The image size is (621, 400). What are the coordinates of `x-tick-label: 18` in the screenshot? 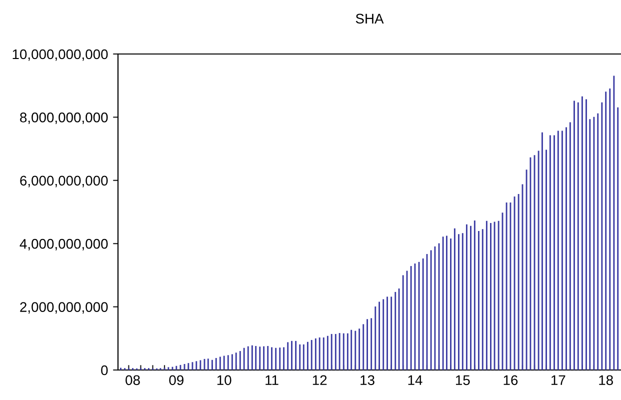 It's located at (606, 380).